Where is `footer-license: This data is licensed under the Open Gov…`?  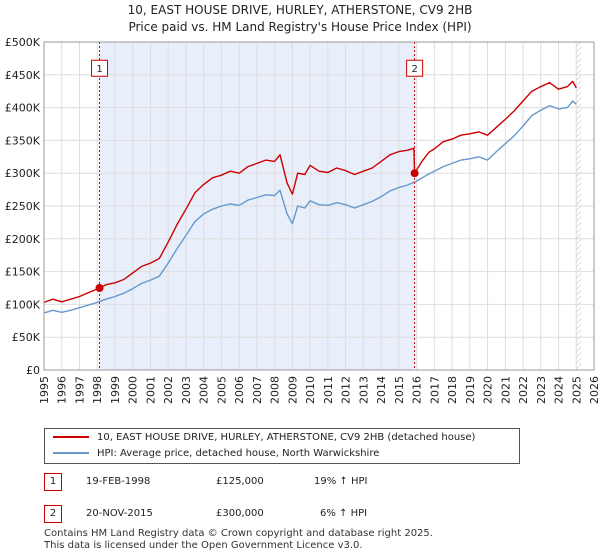
footer-license: This data is licensed under the Open Gov… is located at coordinates (203, 545).